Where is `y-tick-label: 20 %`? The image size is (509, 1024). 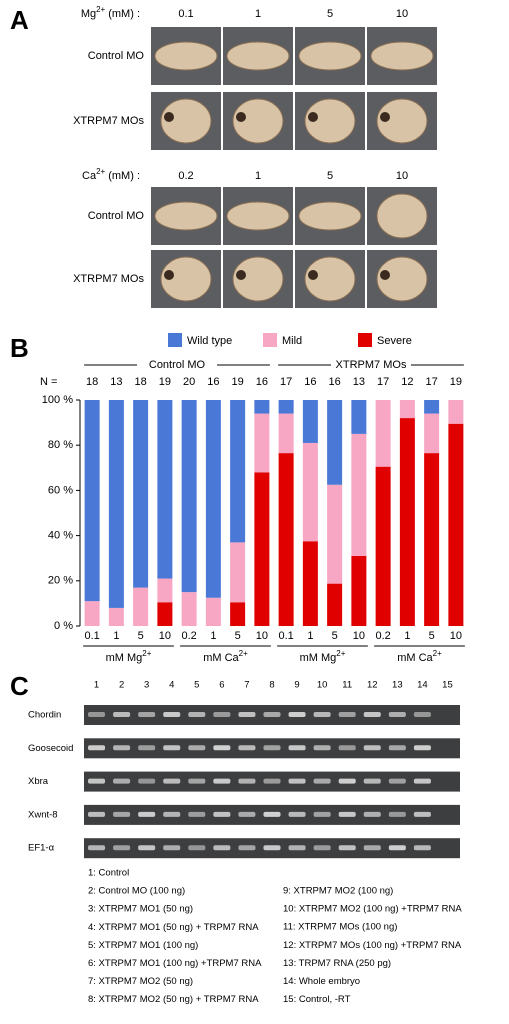 y-tick-label: 20 % is located at coordinates (60, 581).